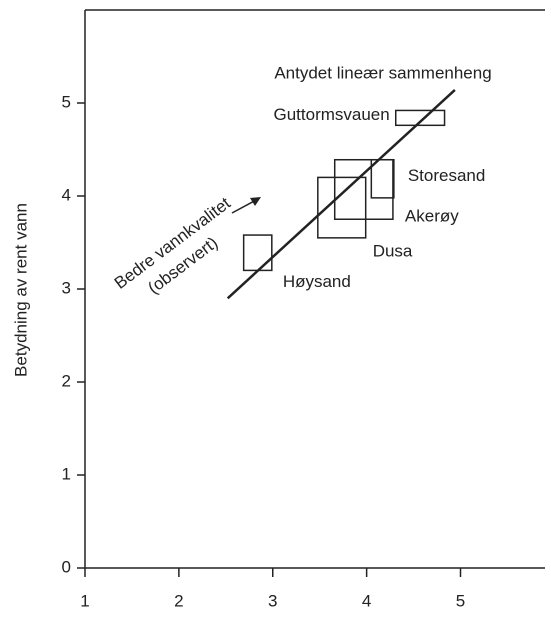 Image resolution: width=551 pixels, height=617 pixels. Describe the element at coordinates (460, 600) in the screenshot. I see `x-tick-label: 5` at that location.